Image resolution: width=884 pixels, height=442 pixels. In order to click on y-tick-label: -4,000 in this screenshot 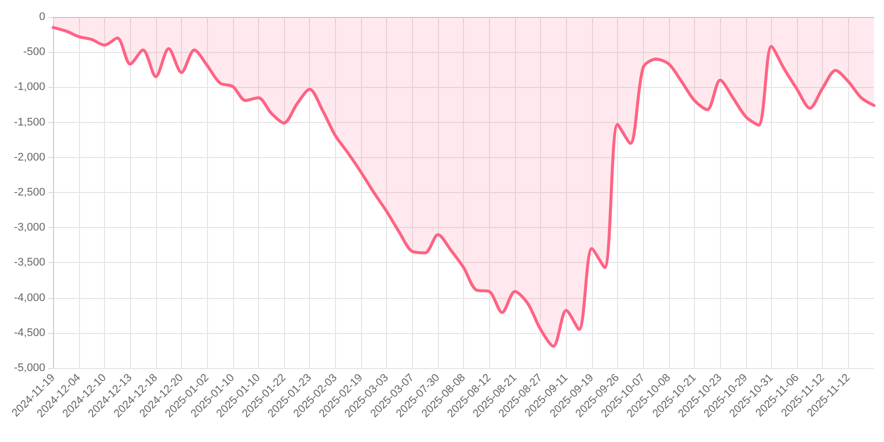, I will do `click(30, 298)`.